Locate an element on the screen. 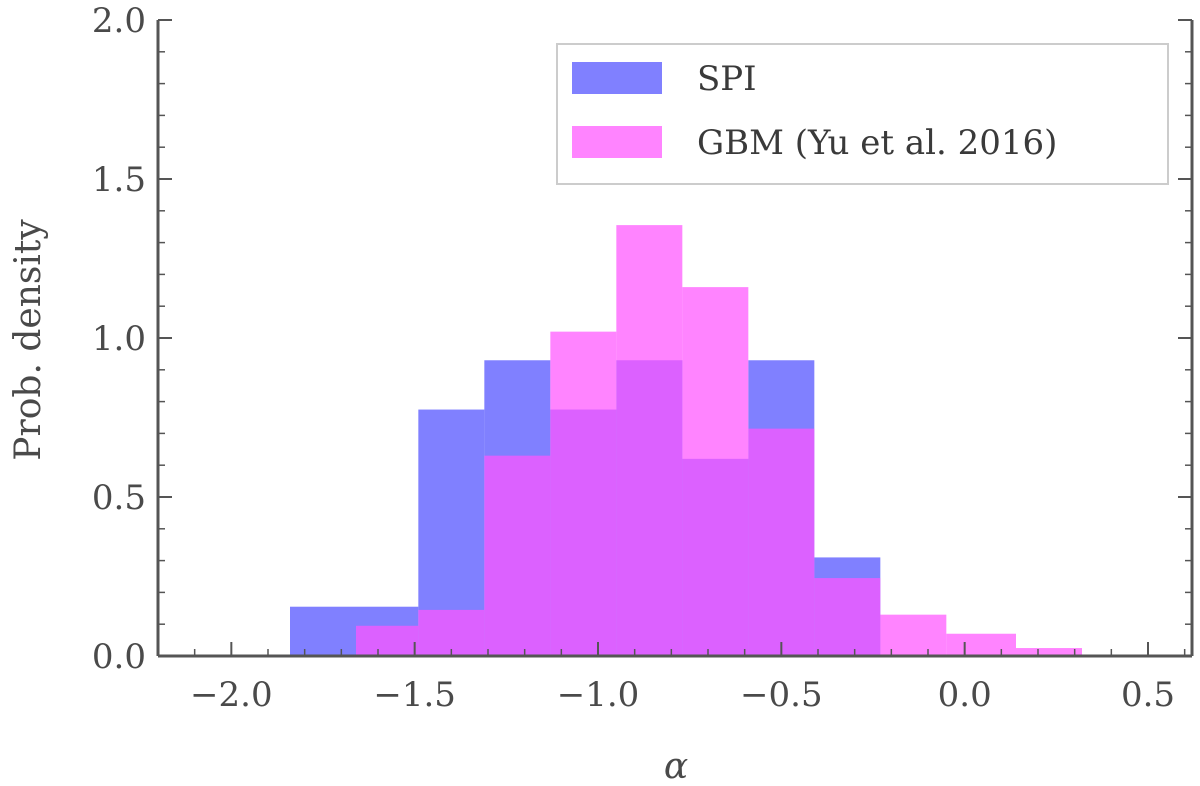  legend: SPI GBM (Yu et al. 2016) is located at coordinates (862, 114).